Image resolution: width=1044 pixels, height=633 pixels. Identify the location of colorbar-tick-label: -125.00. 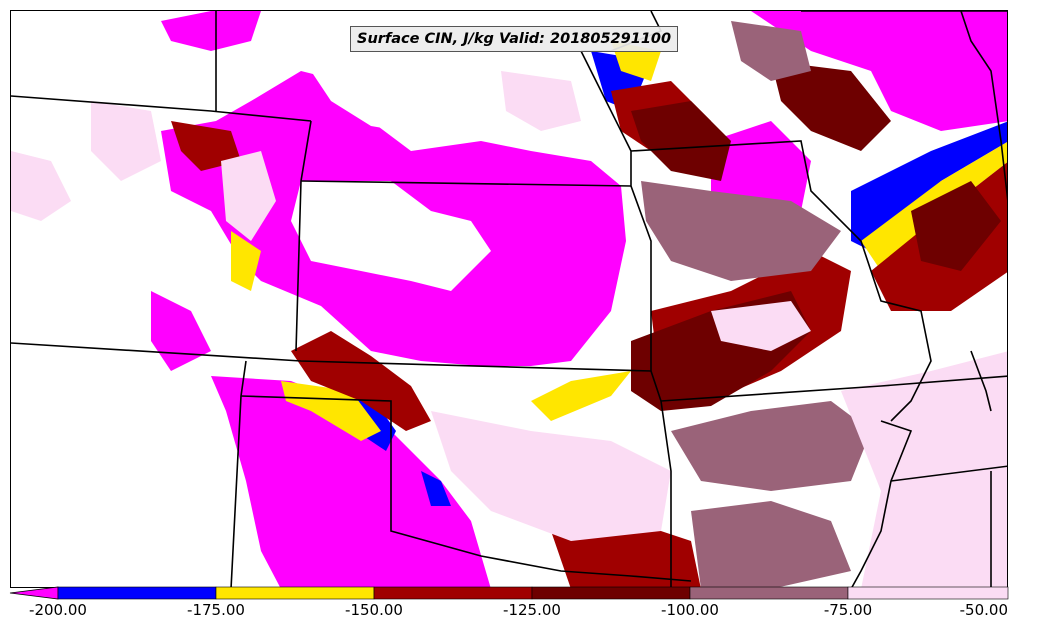
(532, 610).